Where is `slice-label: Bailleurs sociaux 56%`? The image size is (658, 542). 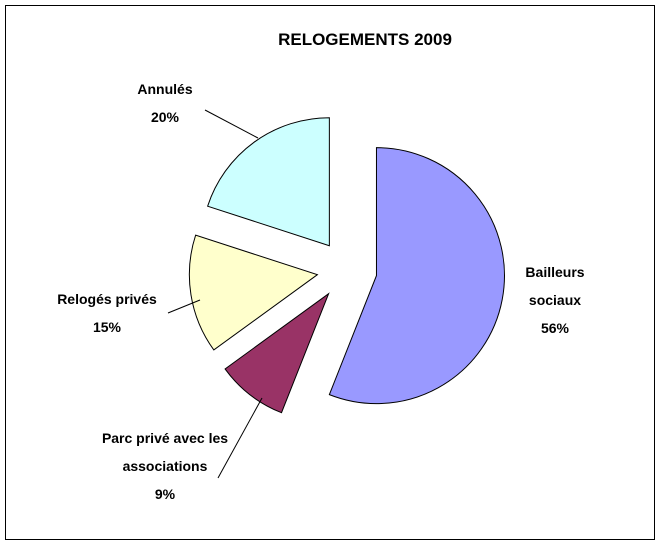 slice-label: Bailleurs sociaux 56% is located at coordinates (555, 300).